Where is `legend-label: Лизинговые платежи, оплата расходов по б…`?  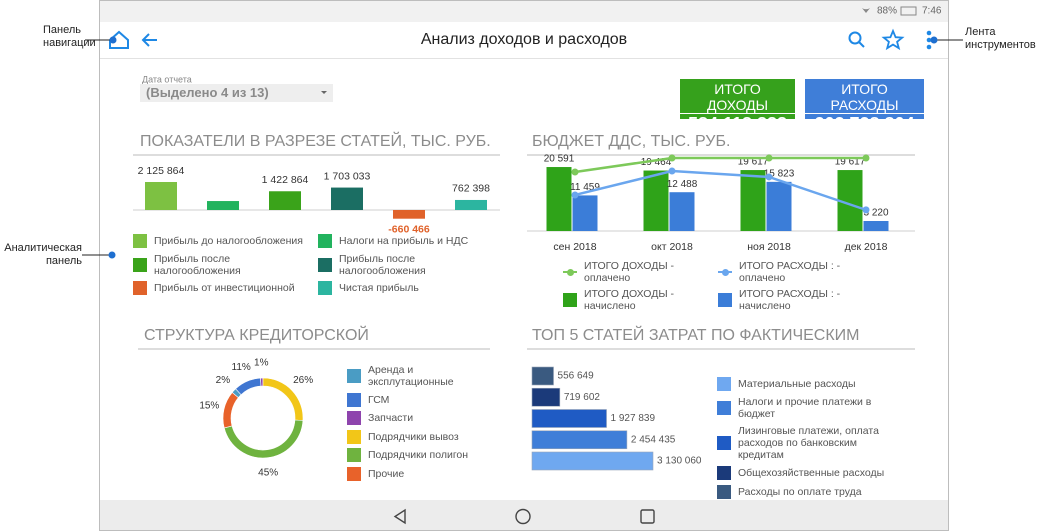
legend-label: Лизинговые платежи, оплата расходов по б… is located at coordinates (808, 443).